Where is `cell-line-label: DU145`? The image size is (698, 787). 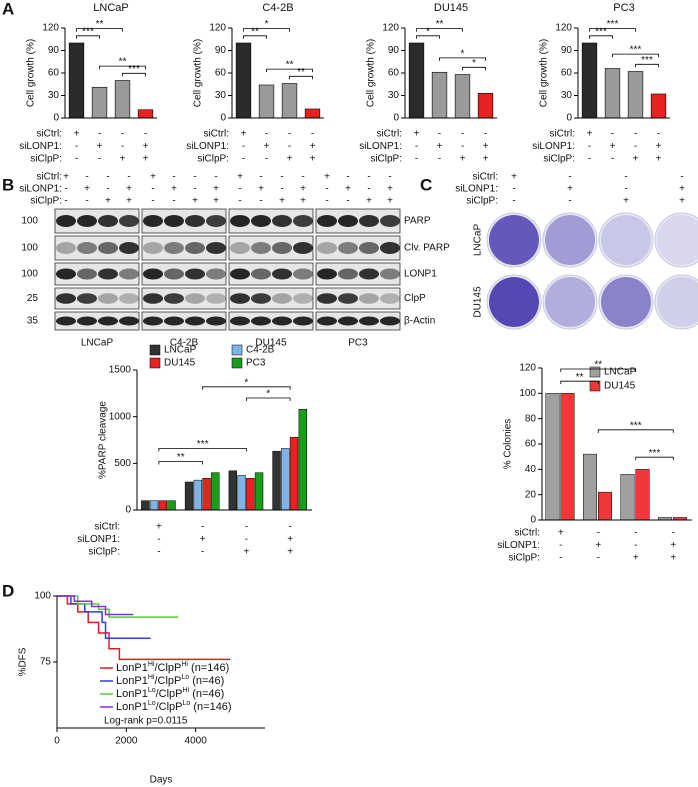
cell-line-label: DU145 is located at coordinates (271, 343).